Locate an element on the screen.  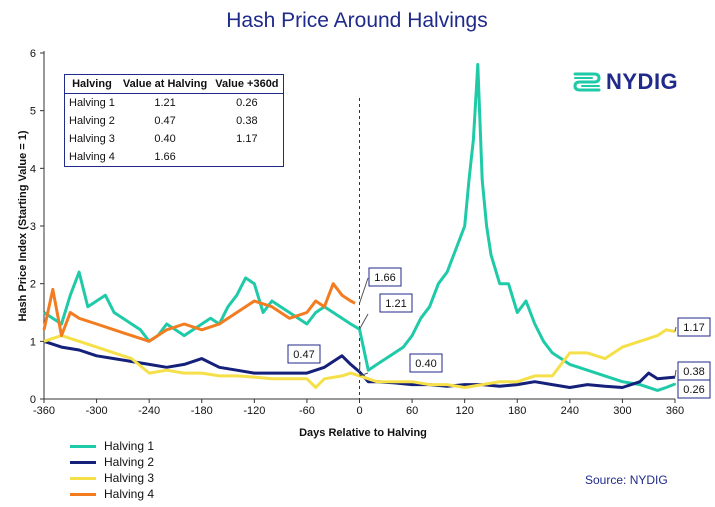
x-tick-label: -360 is located at coordinates (44, 411).